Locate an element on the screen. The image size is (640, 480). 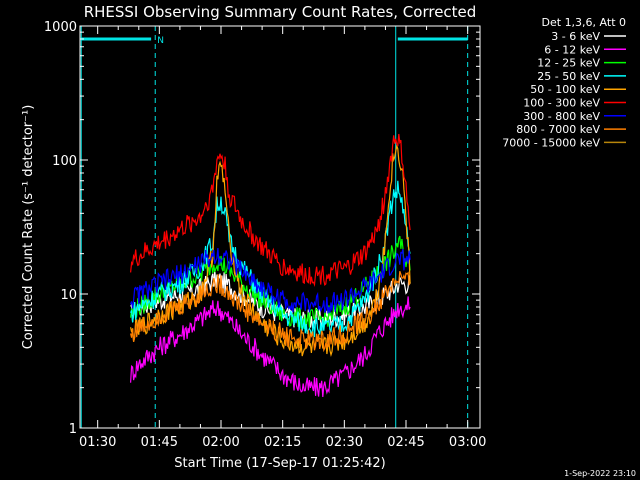
legend-label: 50 - 100 keV is located at coordinates (565, 89).